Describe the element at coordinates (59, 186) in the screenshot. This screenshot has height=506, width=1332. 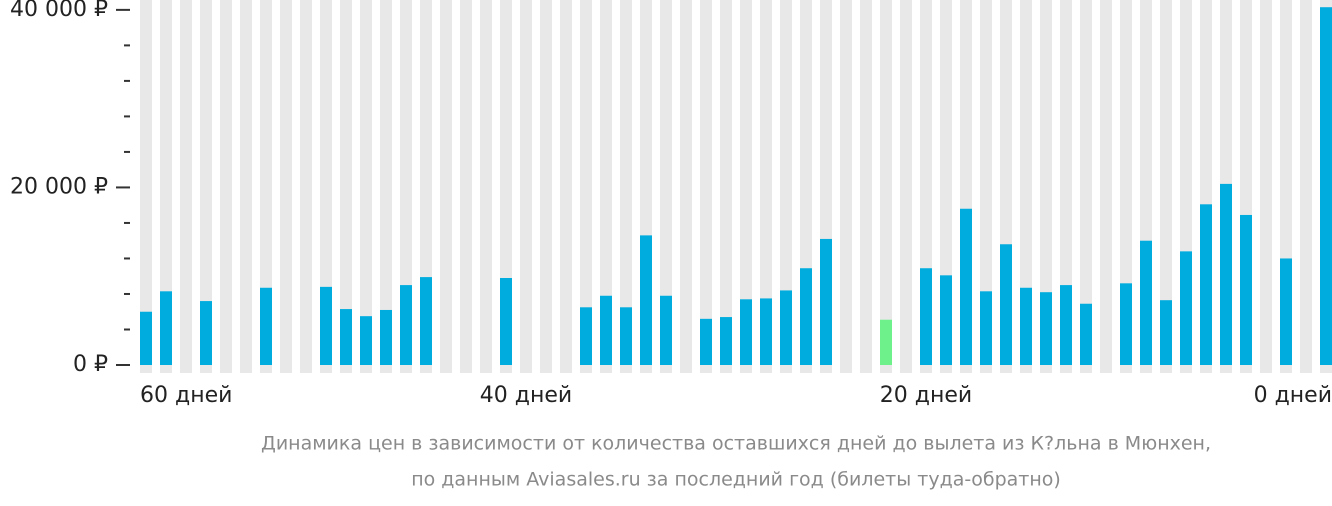
I see `y-tick-label: 20 000 ₽` at that location.